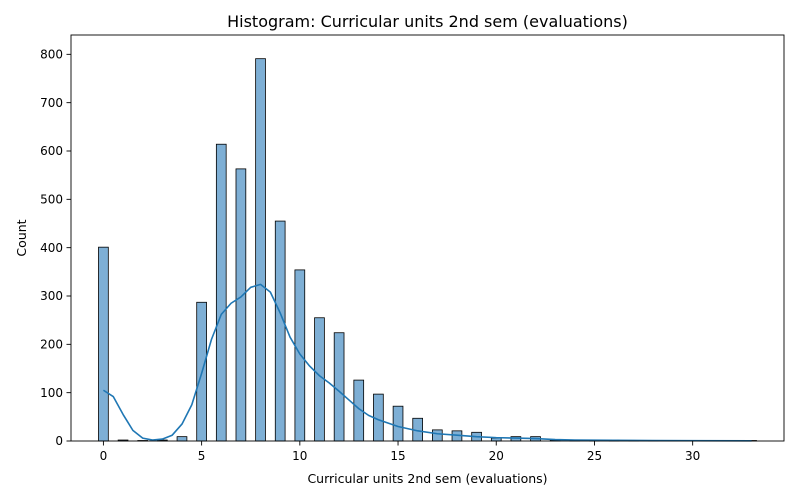 This screenshot has height=500, width=800. I want to click on x-tick-label: 5, so click(202, 456).